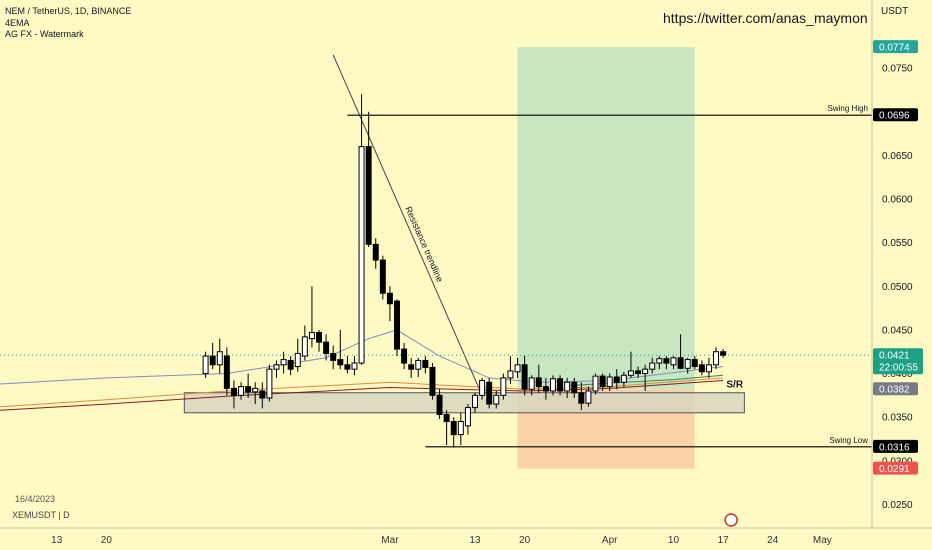 This screenshot has height=550, width=932. What do you see at coordinates (734, 385) in the screenshot?
I see `sr-label: S/R` at bounding box center [734, 385].